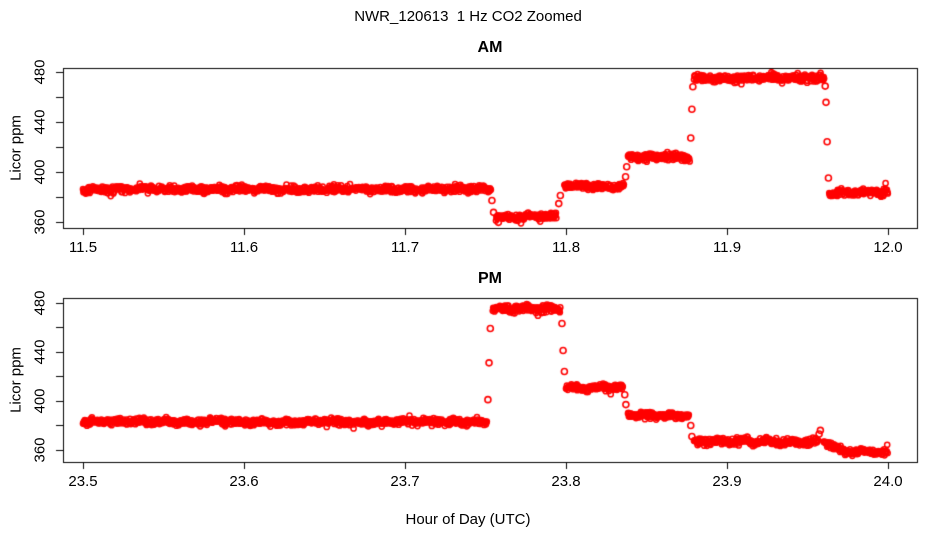 This screenshot has width=936, height=540. I want to click on pm-y-tick-label: 440, so click(40, 352).